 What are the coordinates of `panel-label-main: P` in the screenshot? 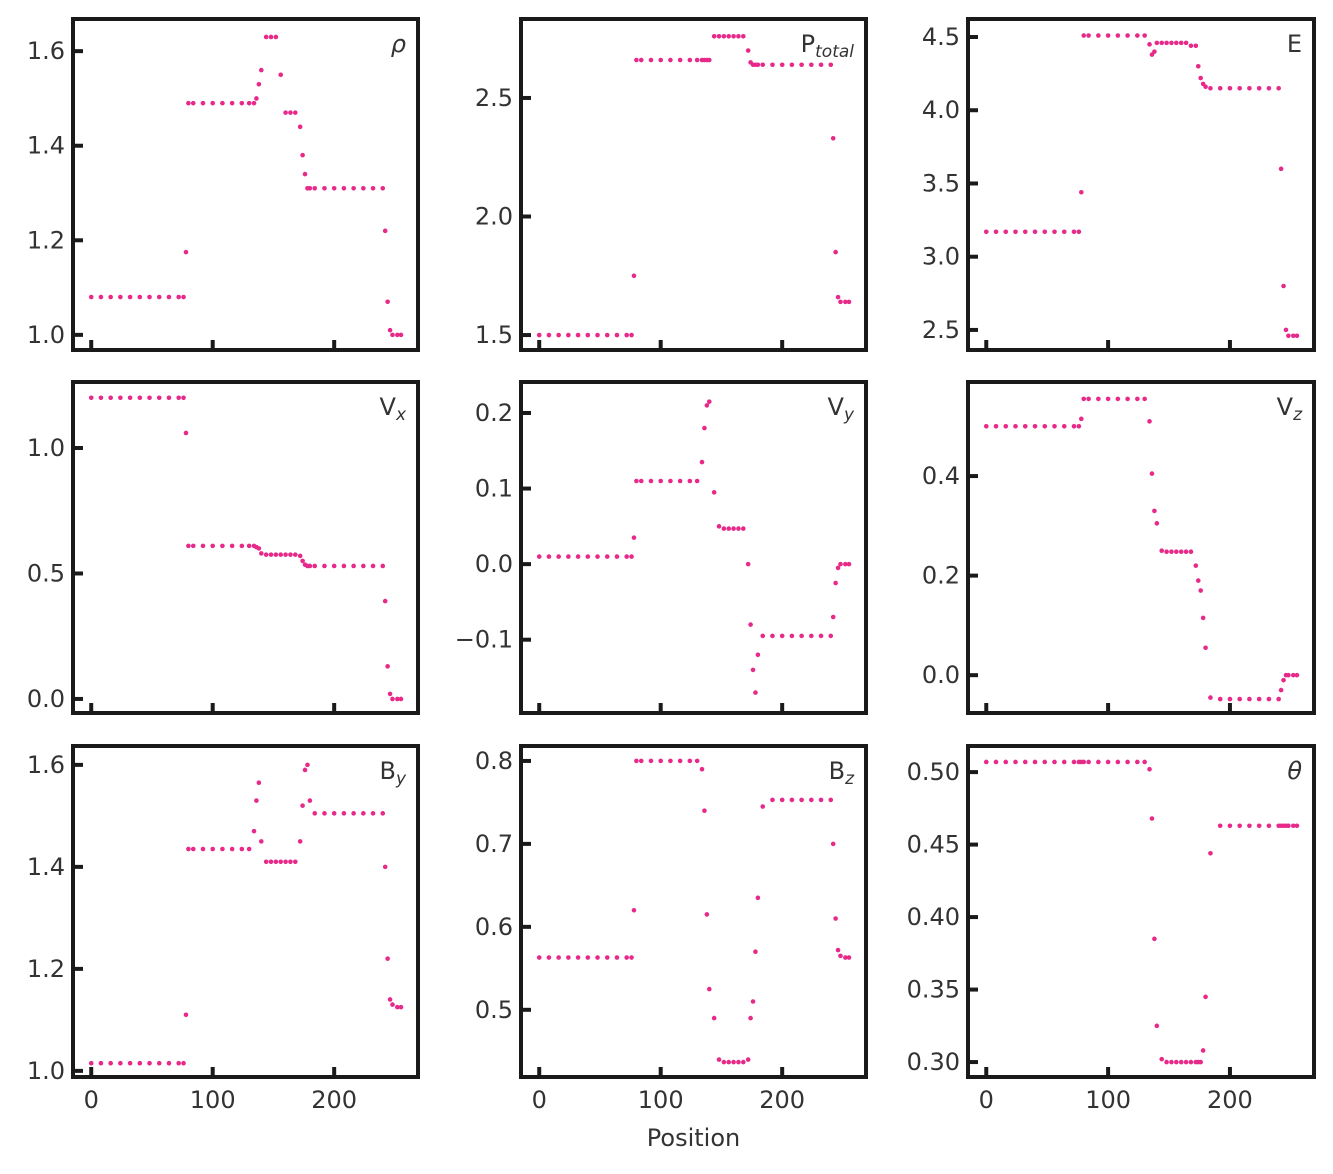 It's located at (808, 44).